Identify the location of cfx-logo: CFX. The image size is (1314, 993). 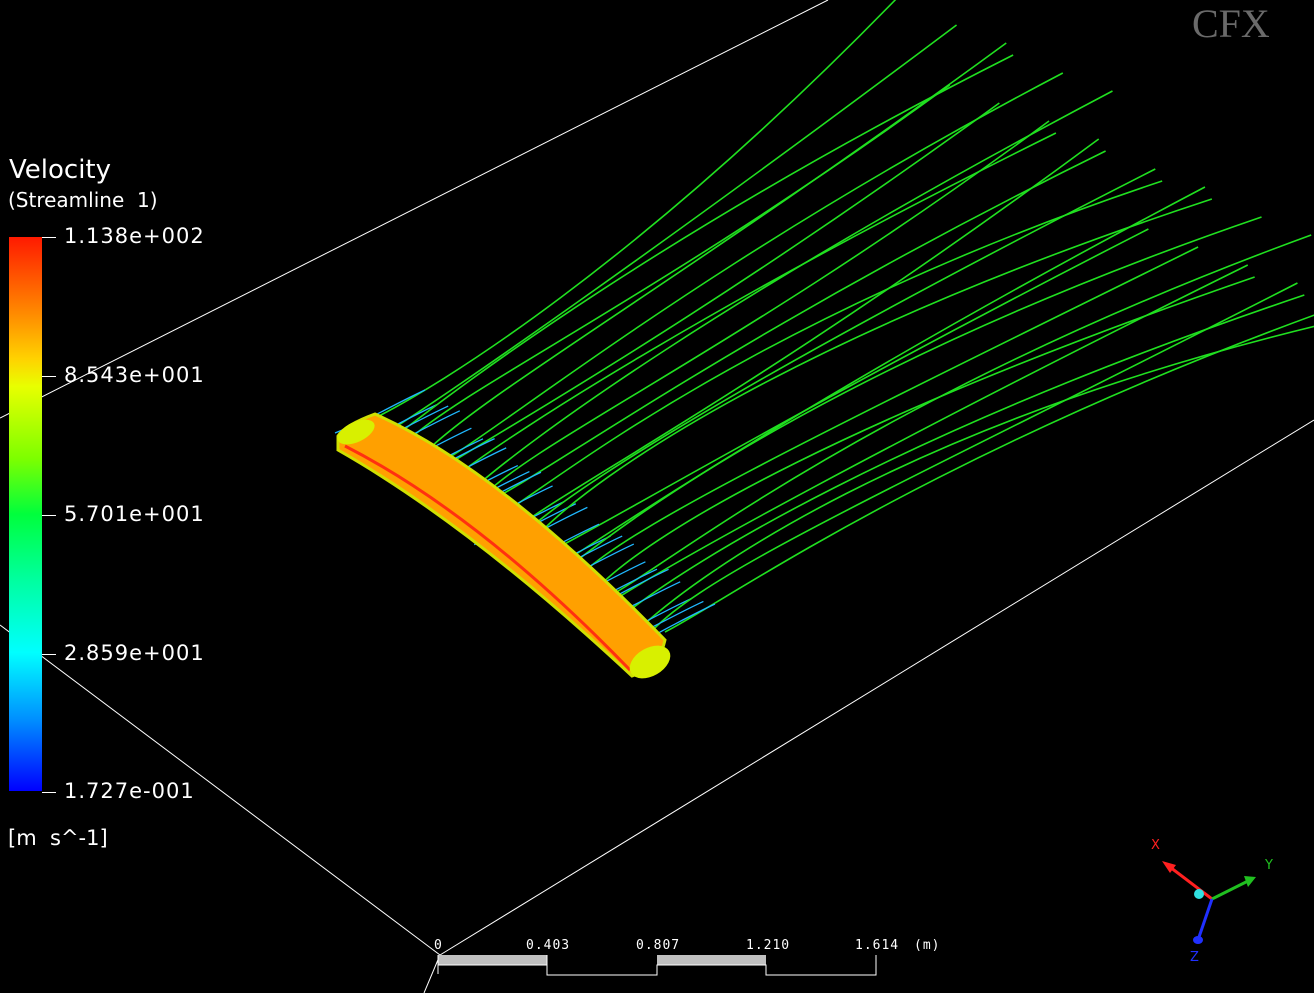
(1231, 23).